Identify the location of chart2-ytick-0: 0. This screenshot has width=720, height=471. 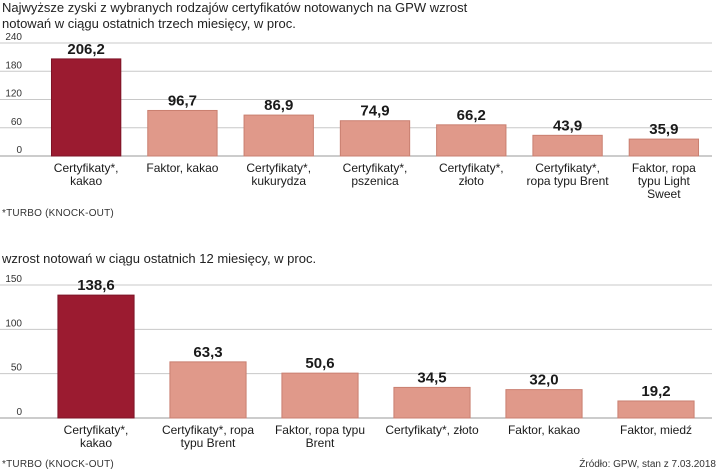
(19, 412).